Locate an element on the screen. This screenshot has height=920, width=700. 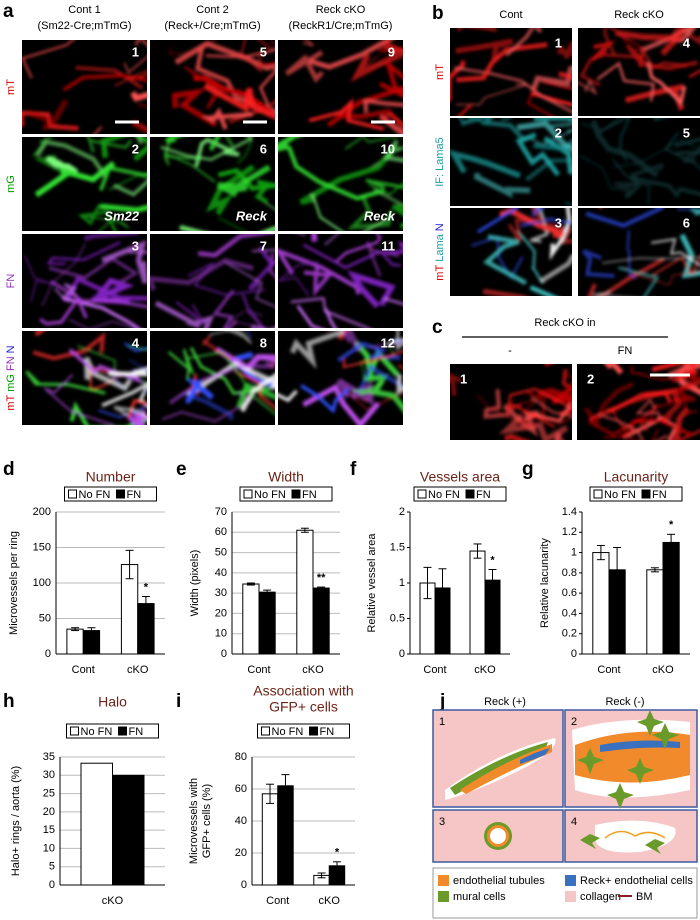
y-tick-label: 30 is located at coordinates (221, 593).